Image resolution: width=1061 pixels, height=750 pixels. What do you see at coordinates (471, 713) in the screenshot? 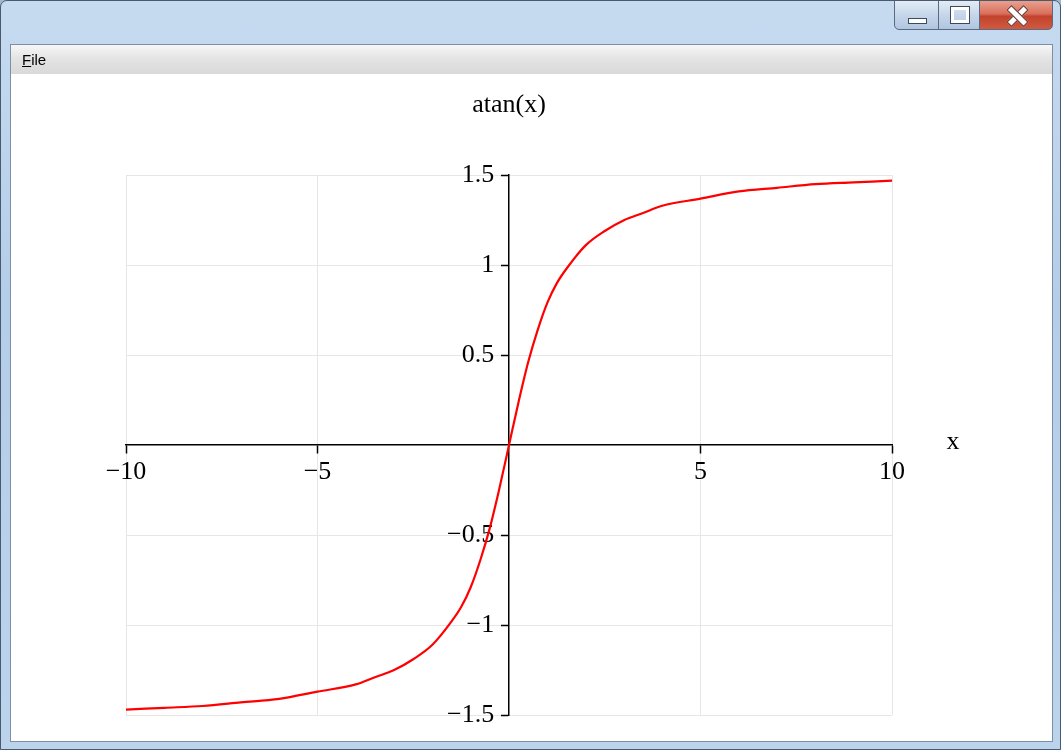
I see `y-tick-label: −1.5` at bounding box center [471, 713].